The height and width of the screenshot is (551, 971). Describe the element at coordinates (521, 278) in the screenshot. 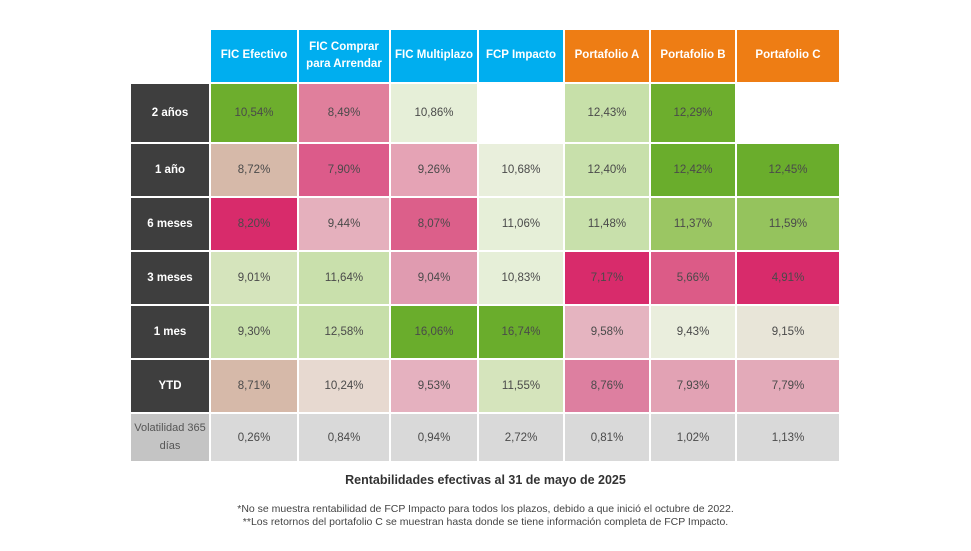

I see `value-cell-3-meses-fcp-impacto: 10,83%` at that location.